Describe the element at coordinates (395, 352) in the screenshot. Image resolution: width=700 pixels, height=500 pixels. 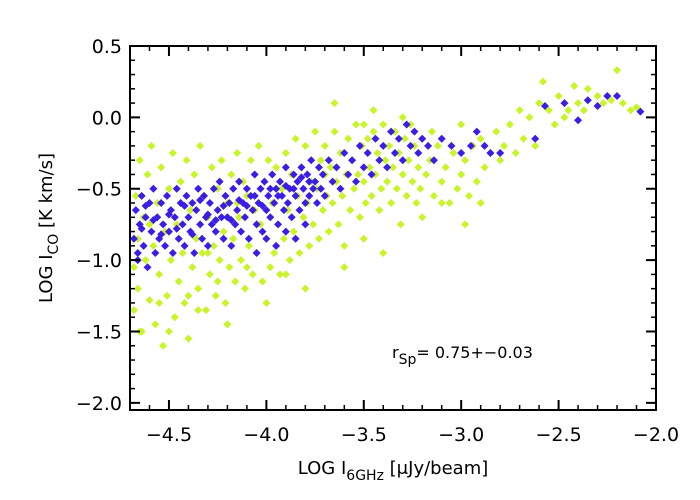
I see `annotation-symbol: r` at that location.